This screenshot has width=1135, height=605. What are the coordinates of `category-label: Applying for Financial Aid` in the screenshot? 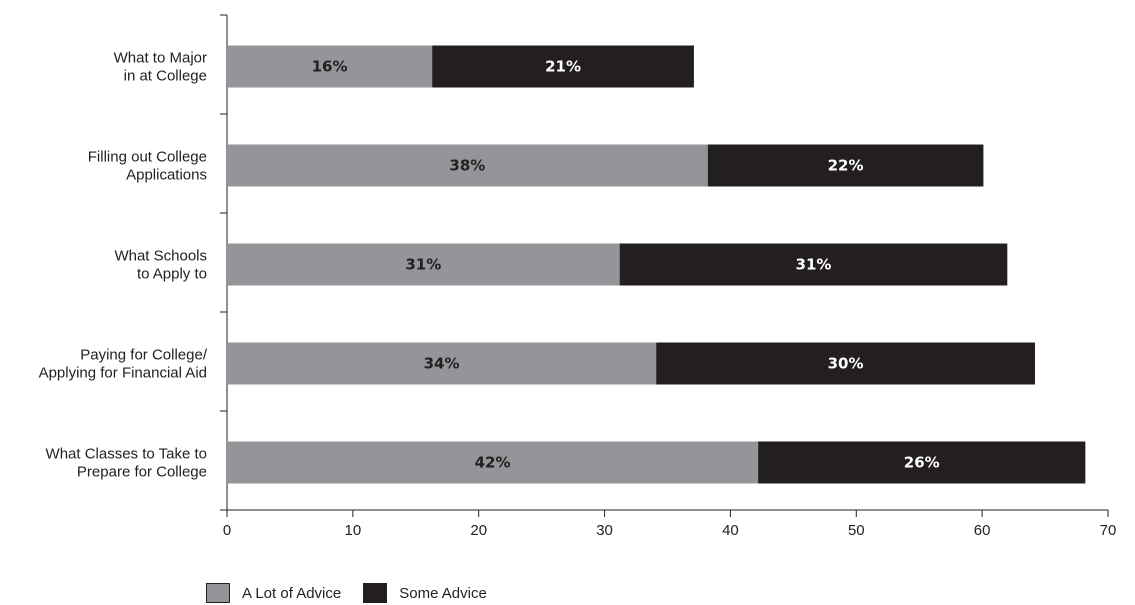 It's located at (123, 373).